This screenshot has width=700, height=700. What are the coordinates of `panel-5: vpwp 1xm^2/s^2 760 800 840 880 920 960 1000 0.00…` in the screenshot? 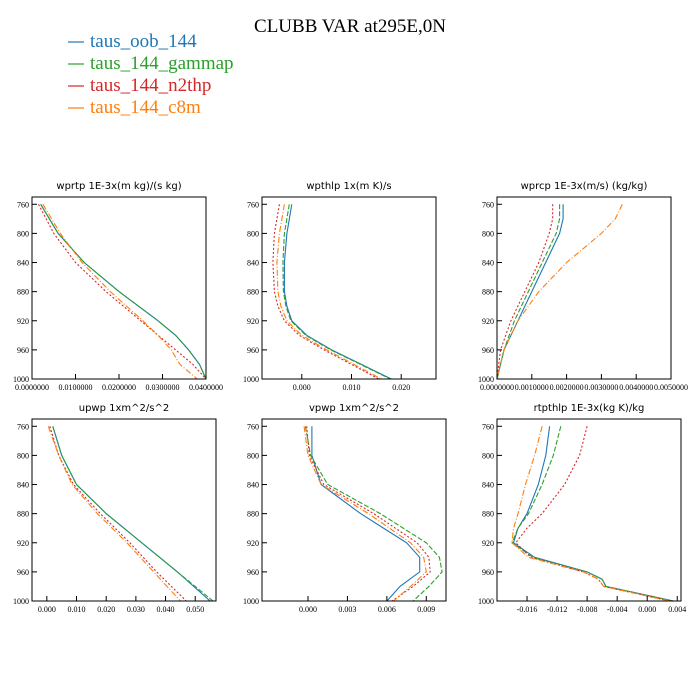 It's located at (345, 508).